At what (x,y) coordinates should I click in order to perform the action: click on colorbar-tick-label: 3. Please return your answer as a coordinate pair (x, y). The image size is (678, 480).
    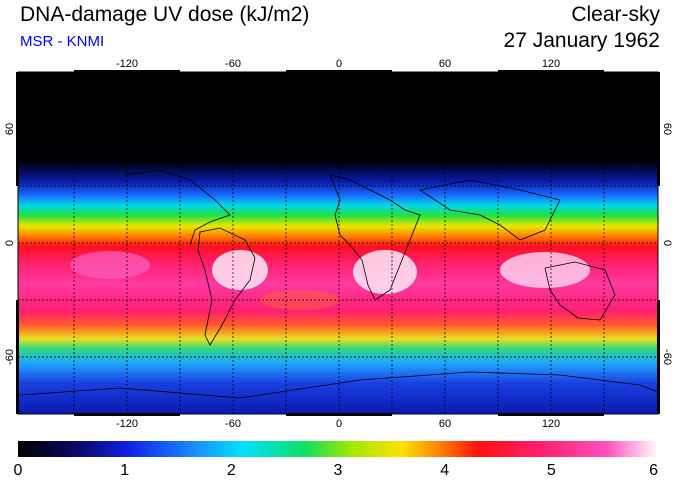
    Looking at the image, I should click on (338, 470).